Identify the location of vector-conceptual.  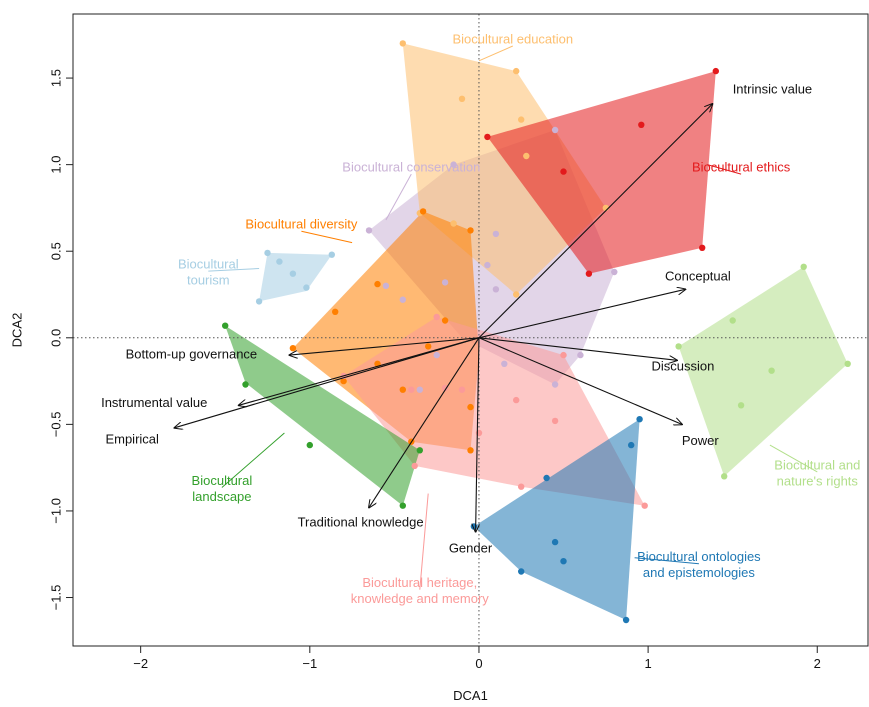
(581, 314).